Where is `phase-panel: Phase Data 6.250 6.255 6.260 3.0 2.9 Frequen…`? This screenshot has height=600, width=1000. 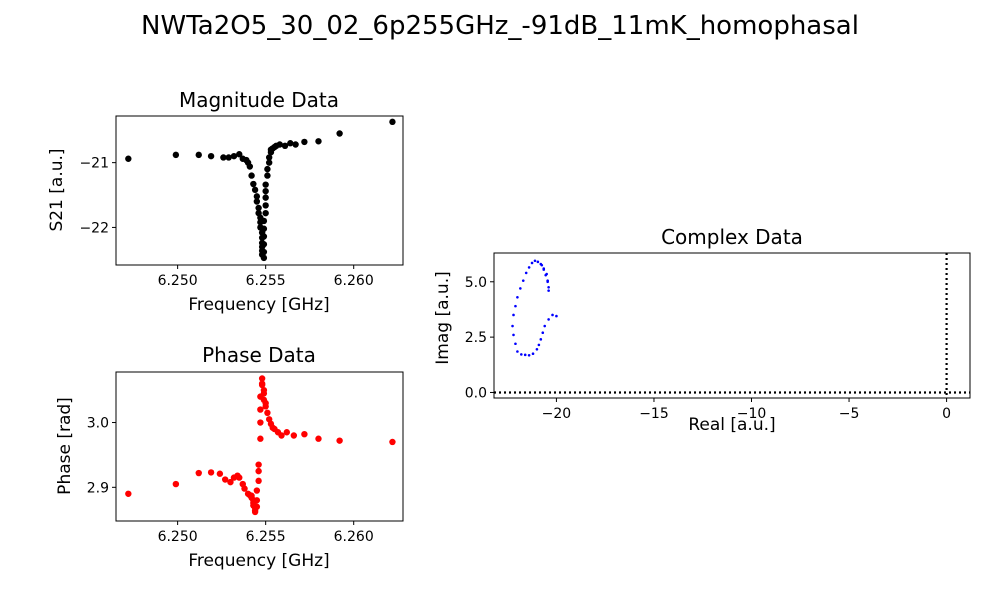
phase-panel: Phase Data 6.250 6.255 6.260 3.0 2.9 Frequen… is located at coordinates (229, 457).